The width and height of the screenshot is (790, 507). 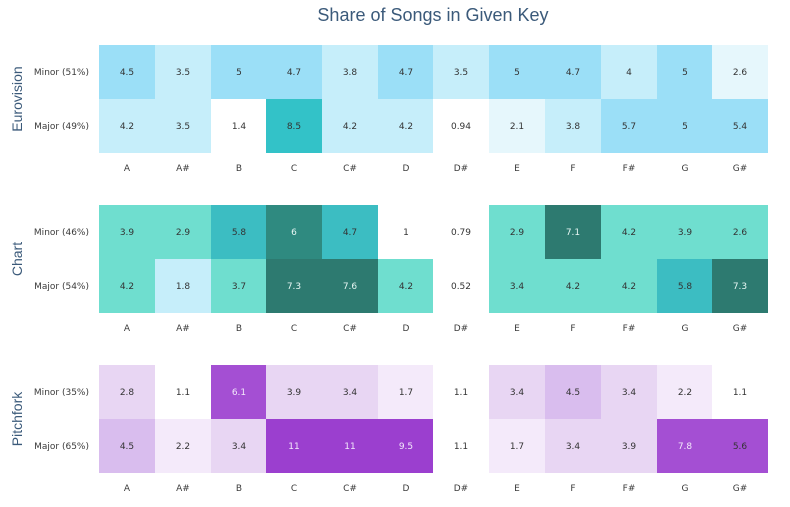 I want to click on cell-value-label: 9.5, so click(x=406, y=447).